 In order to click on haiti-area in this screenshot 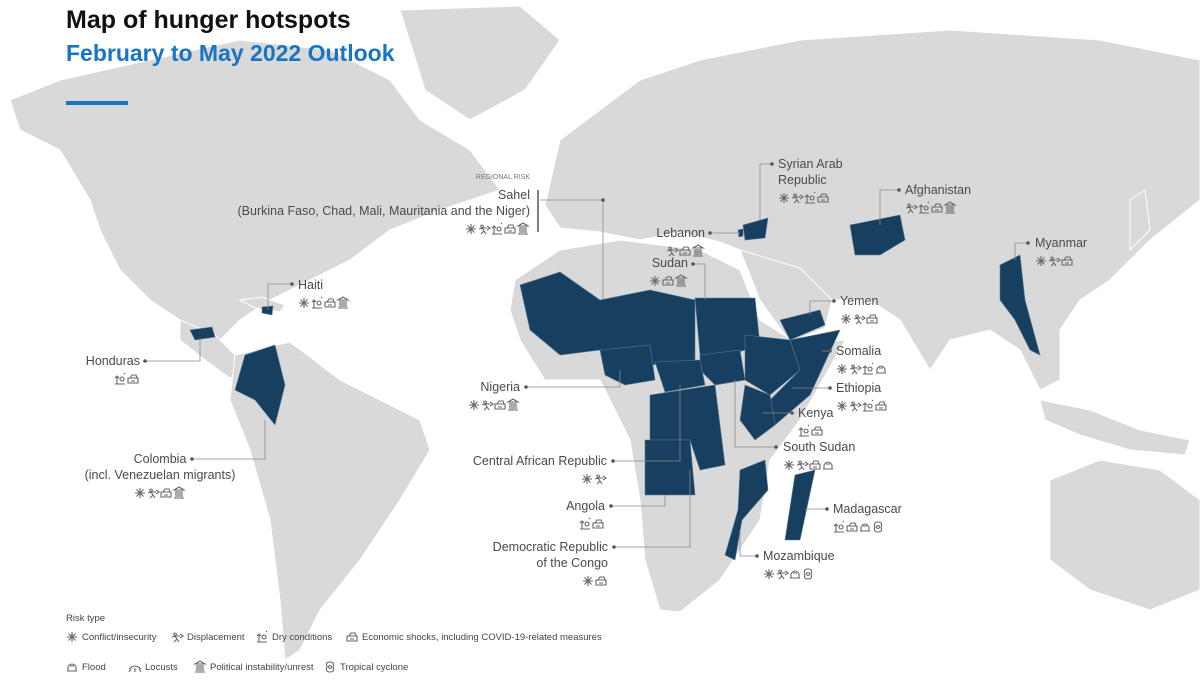, I will do `click(267, 310)`.